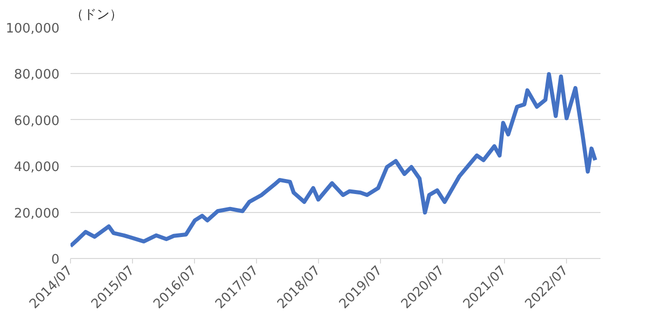 Image resolution: width=660 pixels, height=335 pixels. What do you see at coordinates (37, 121) in the screenshot?
I see `y-tick-label: 60,000` at bounding box center [37, 121].